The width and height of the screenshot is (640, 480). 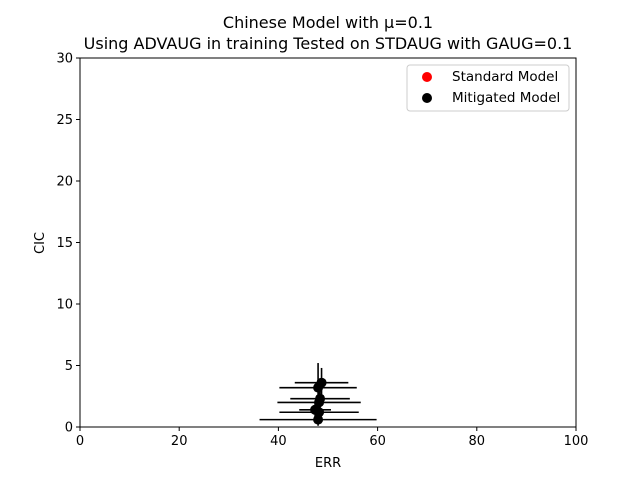 What do you see at coordinates (427, 77) in the screenshot?
I see `legend-marker-standard-model` at bounding box center [427, 77].